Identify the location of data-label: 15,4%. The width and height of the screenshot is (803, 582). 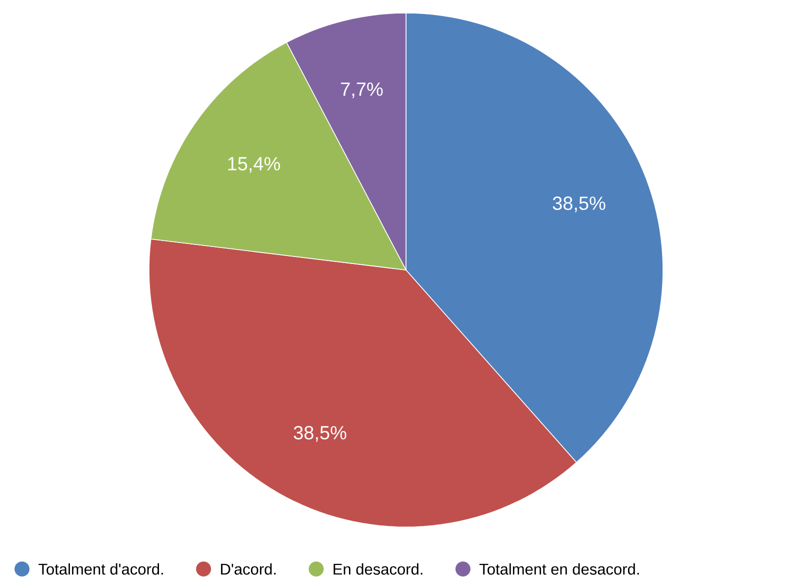
(254, 165).